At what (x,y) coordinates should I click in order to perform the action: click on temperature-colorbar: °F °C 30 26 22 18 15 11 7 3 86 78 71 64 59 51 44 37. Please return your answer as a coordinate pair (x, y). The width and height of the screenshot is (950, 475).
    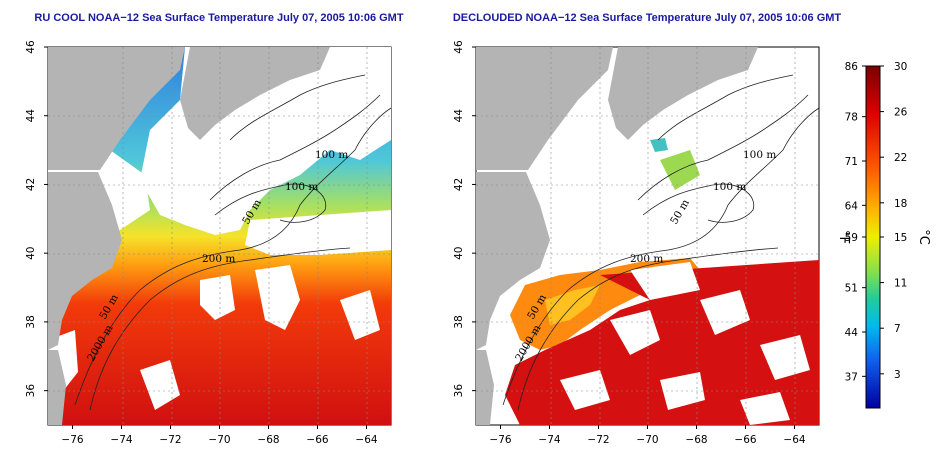
    Looking at the image, I should click on (883, 235).